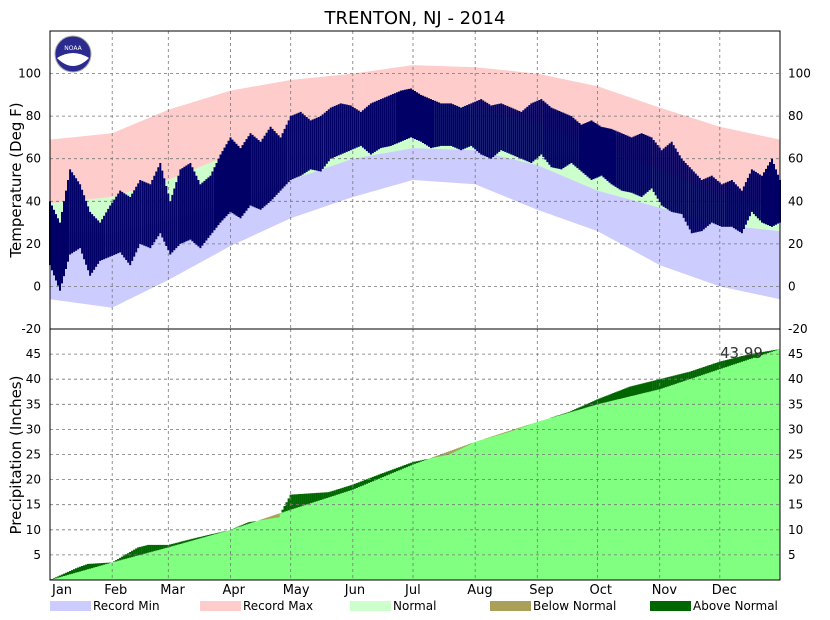  Describe the element at coordinates (33, 429) in the screenshot. I see `precipitation-tick-label-left: 30` at that location.